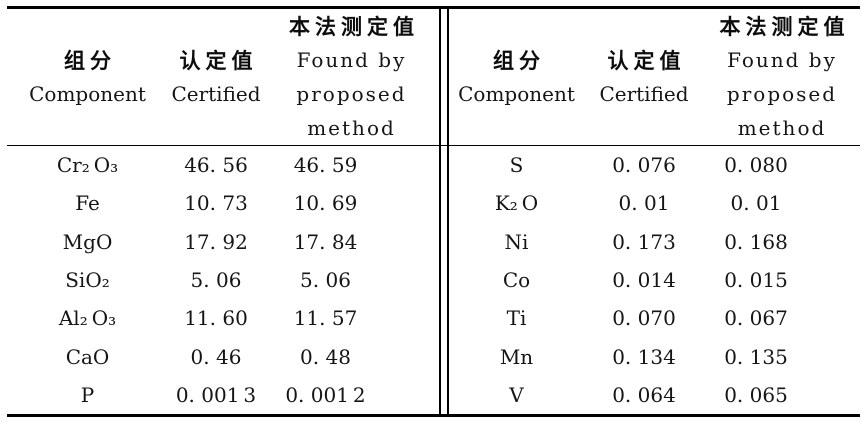  What do you see at coordinates (87, 165) in the screenshot?
I see `component-cell: Cr₂ O₃` at bounding box center [87, 165].